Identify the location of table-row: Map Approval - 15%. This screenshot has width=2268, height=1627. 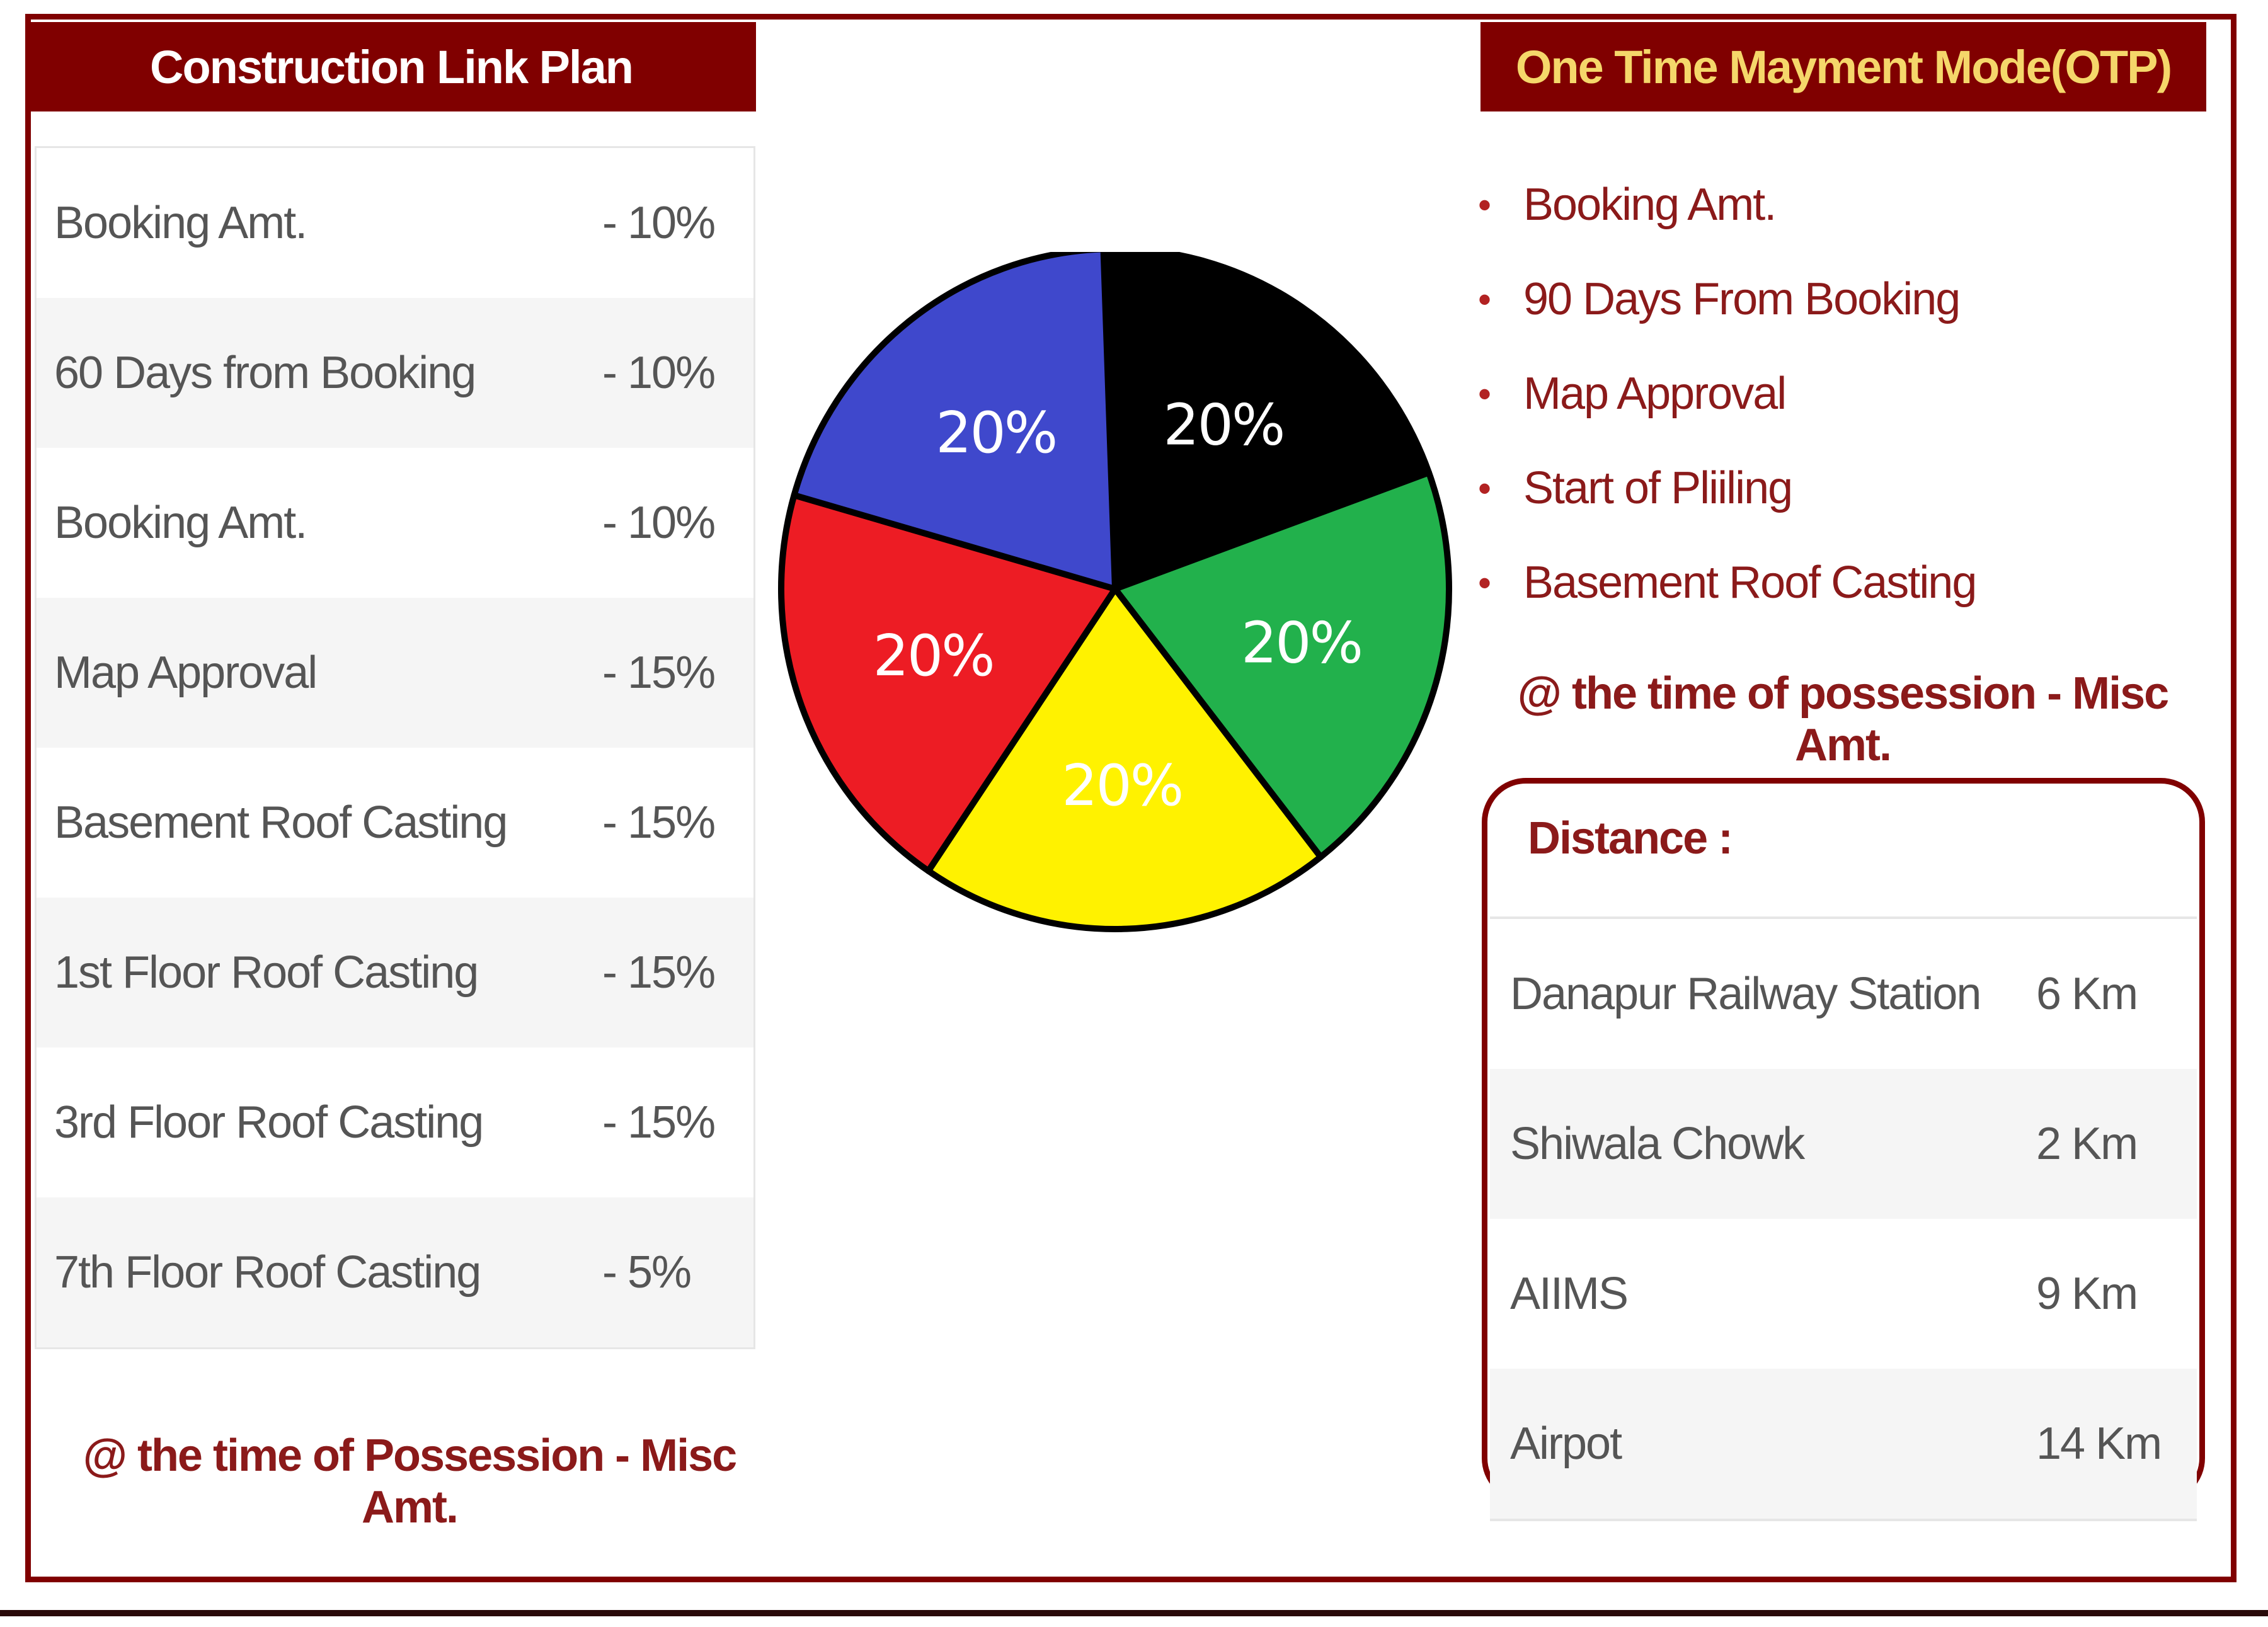
(395, 673).